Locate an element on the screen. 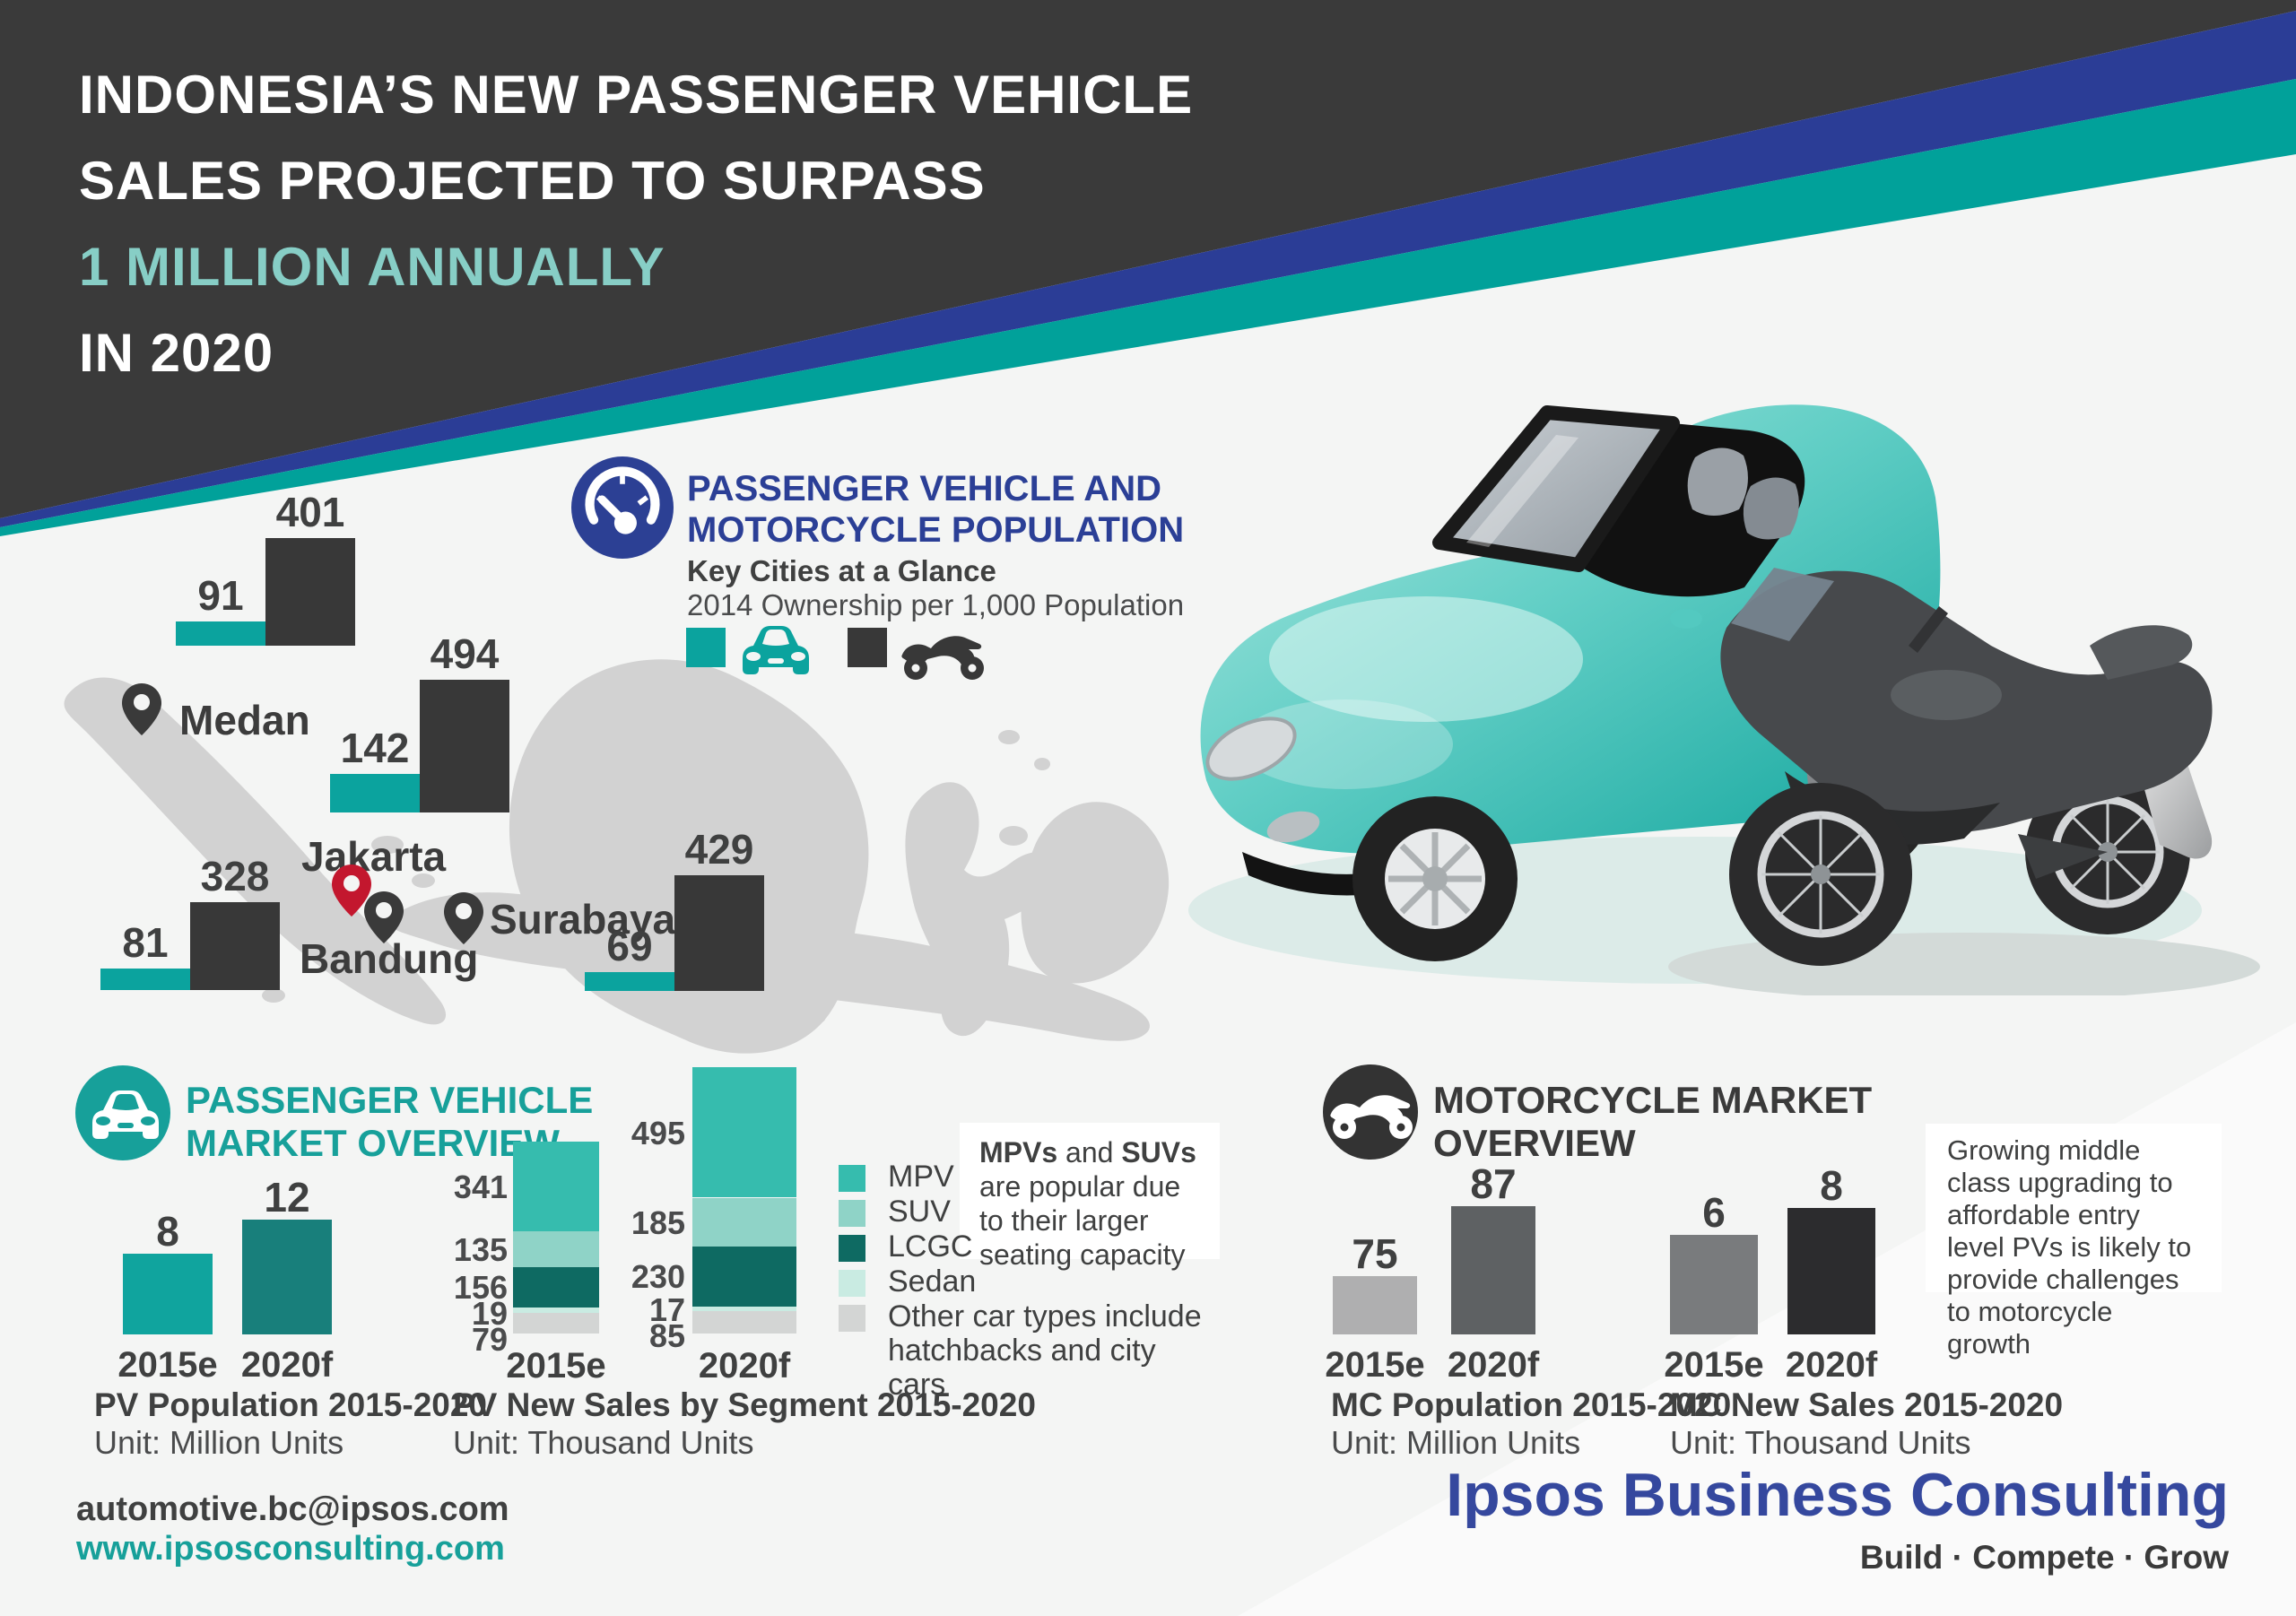 This screenshot has width=2296, height=1616. pv-annotation-bold1: MPVs is located at coordinates (1018, 1152).